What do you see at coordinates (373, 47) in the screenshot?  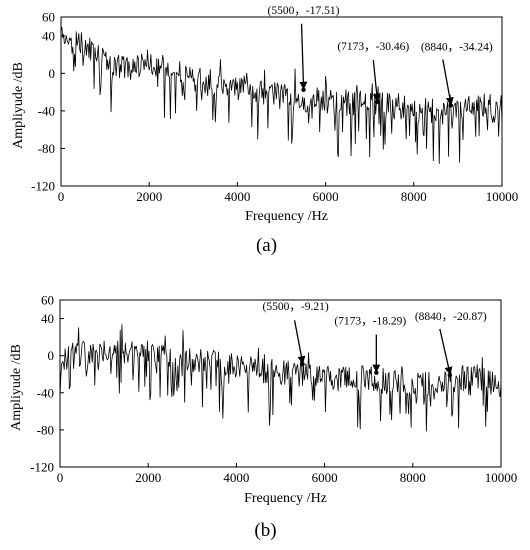 I see `annotation-label: (7173，-30.46)` at bounding box center [373, 47].